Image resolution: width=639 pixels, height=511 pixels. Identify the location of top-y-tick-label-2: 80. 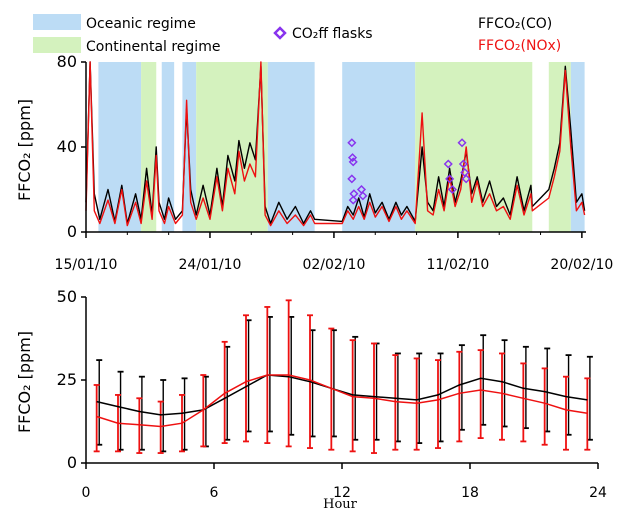
(67, 61).